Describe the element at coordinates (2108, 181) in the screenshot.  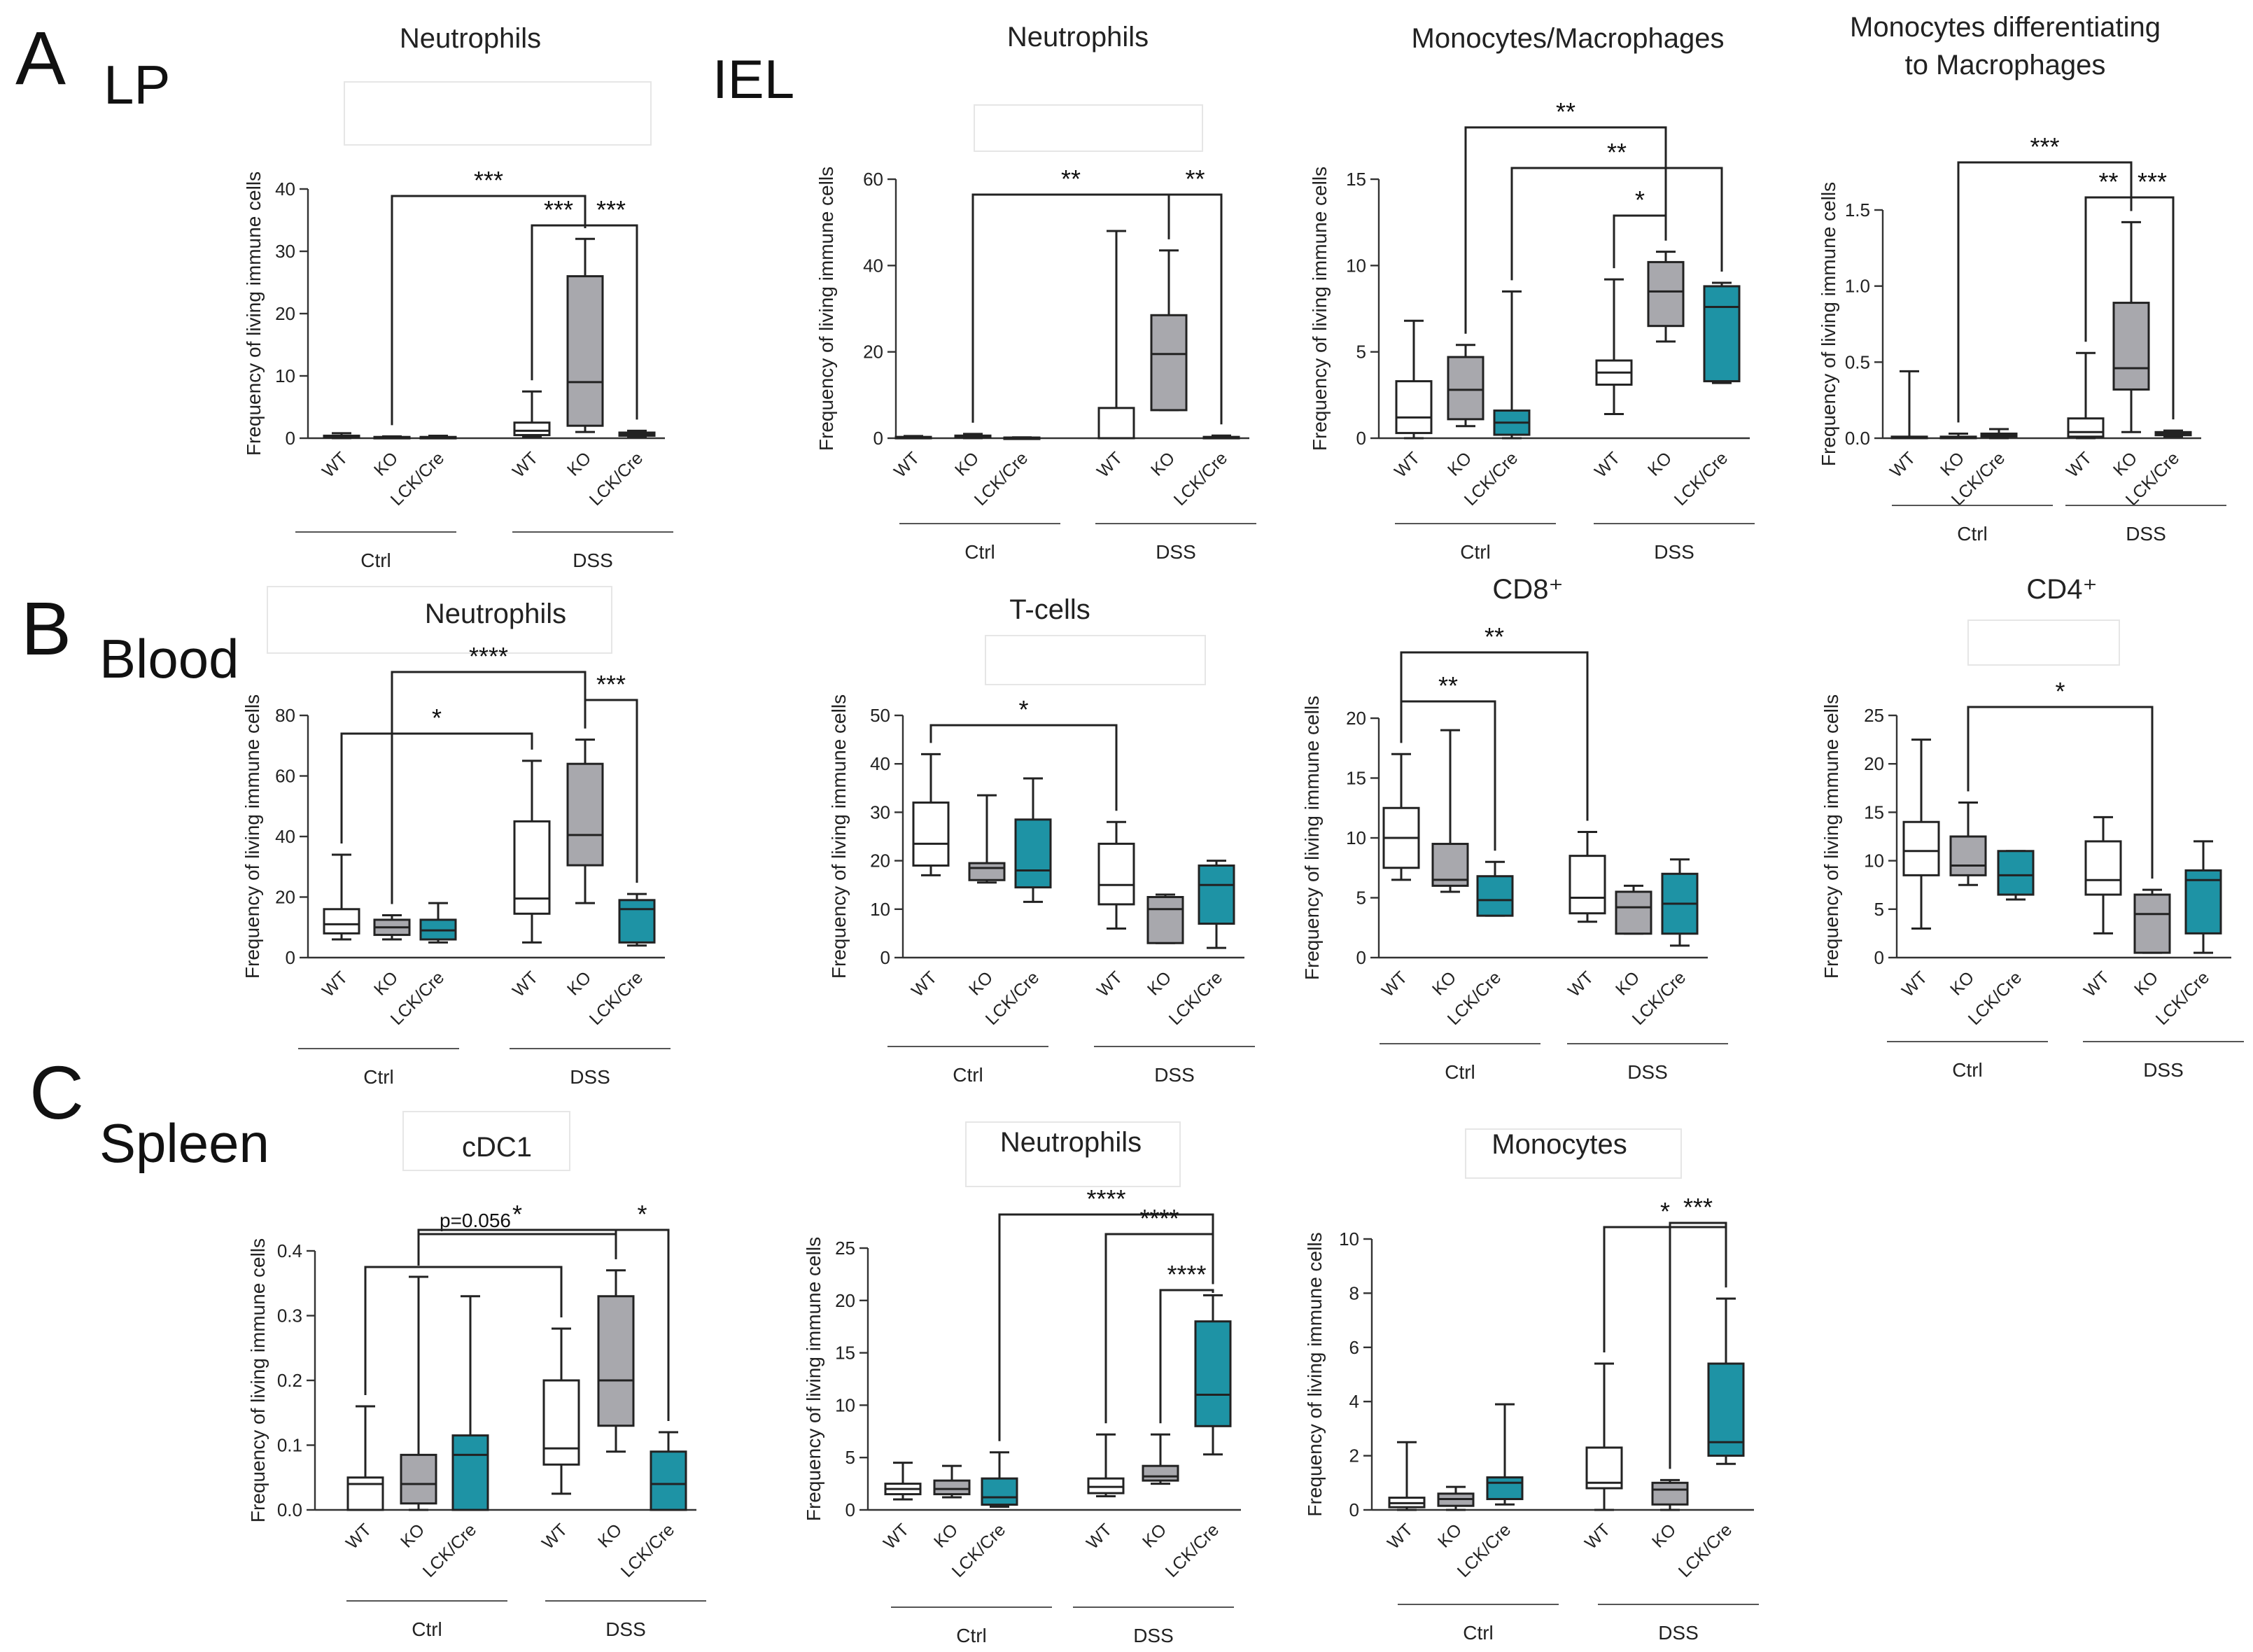
I see `significance-label: **` at that location.